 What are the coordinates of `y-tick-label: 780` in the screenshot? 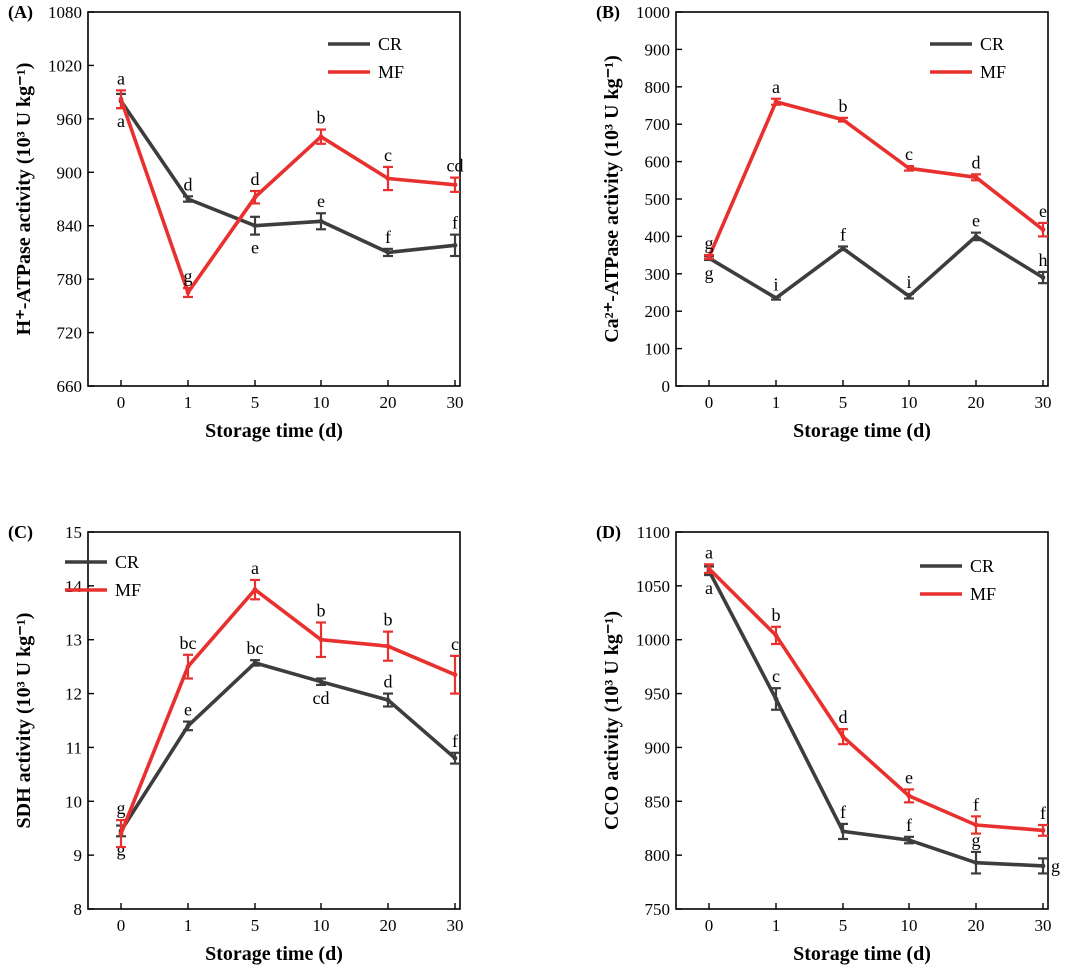 It's located at (70, 279).